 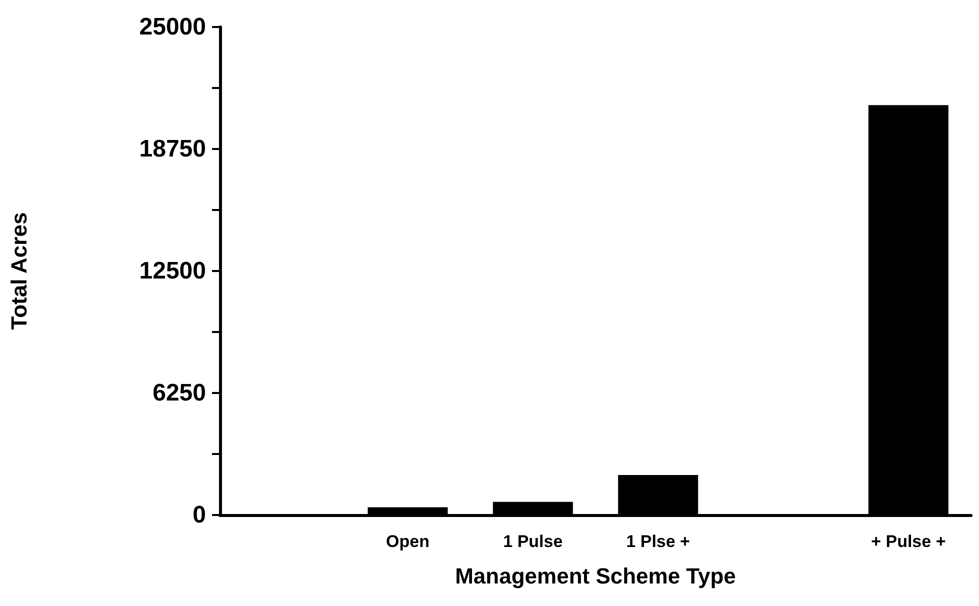 What do you see at coordinates (533, 541) in the screenshot?
I see `x-tick-label: 1 Pulse` at bounding box center [533, 541].